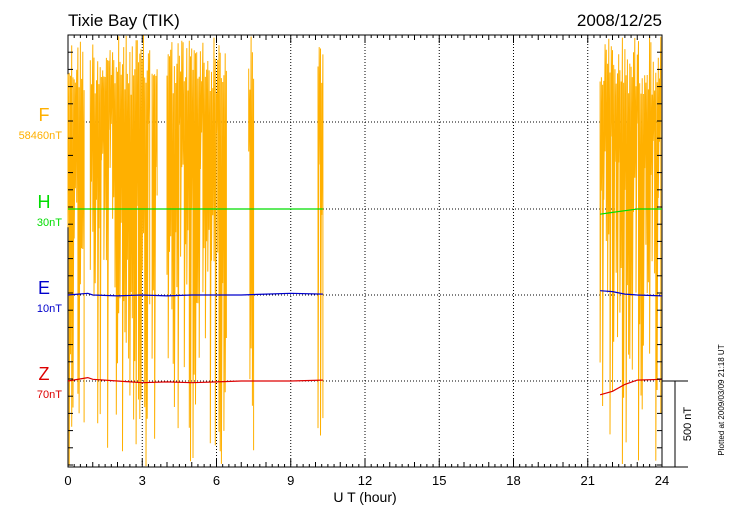 This screenshot has height=520, width=730. Describe the element at coordinates (513, 480) in the screenshot. I see `x-tick-label: 18` at that location.